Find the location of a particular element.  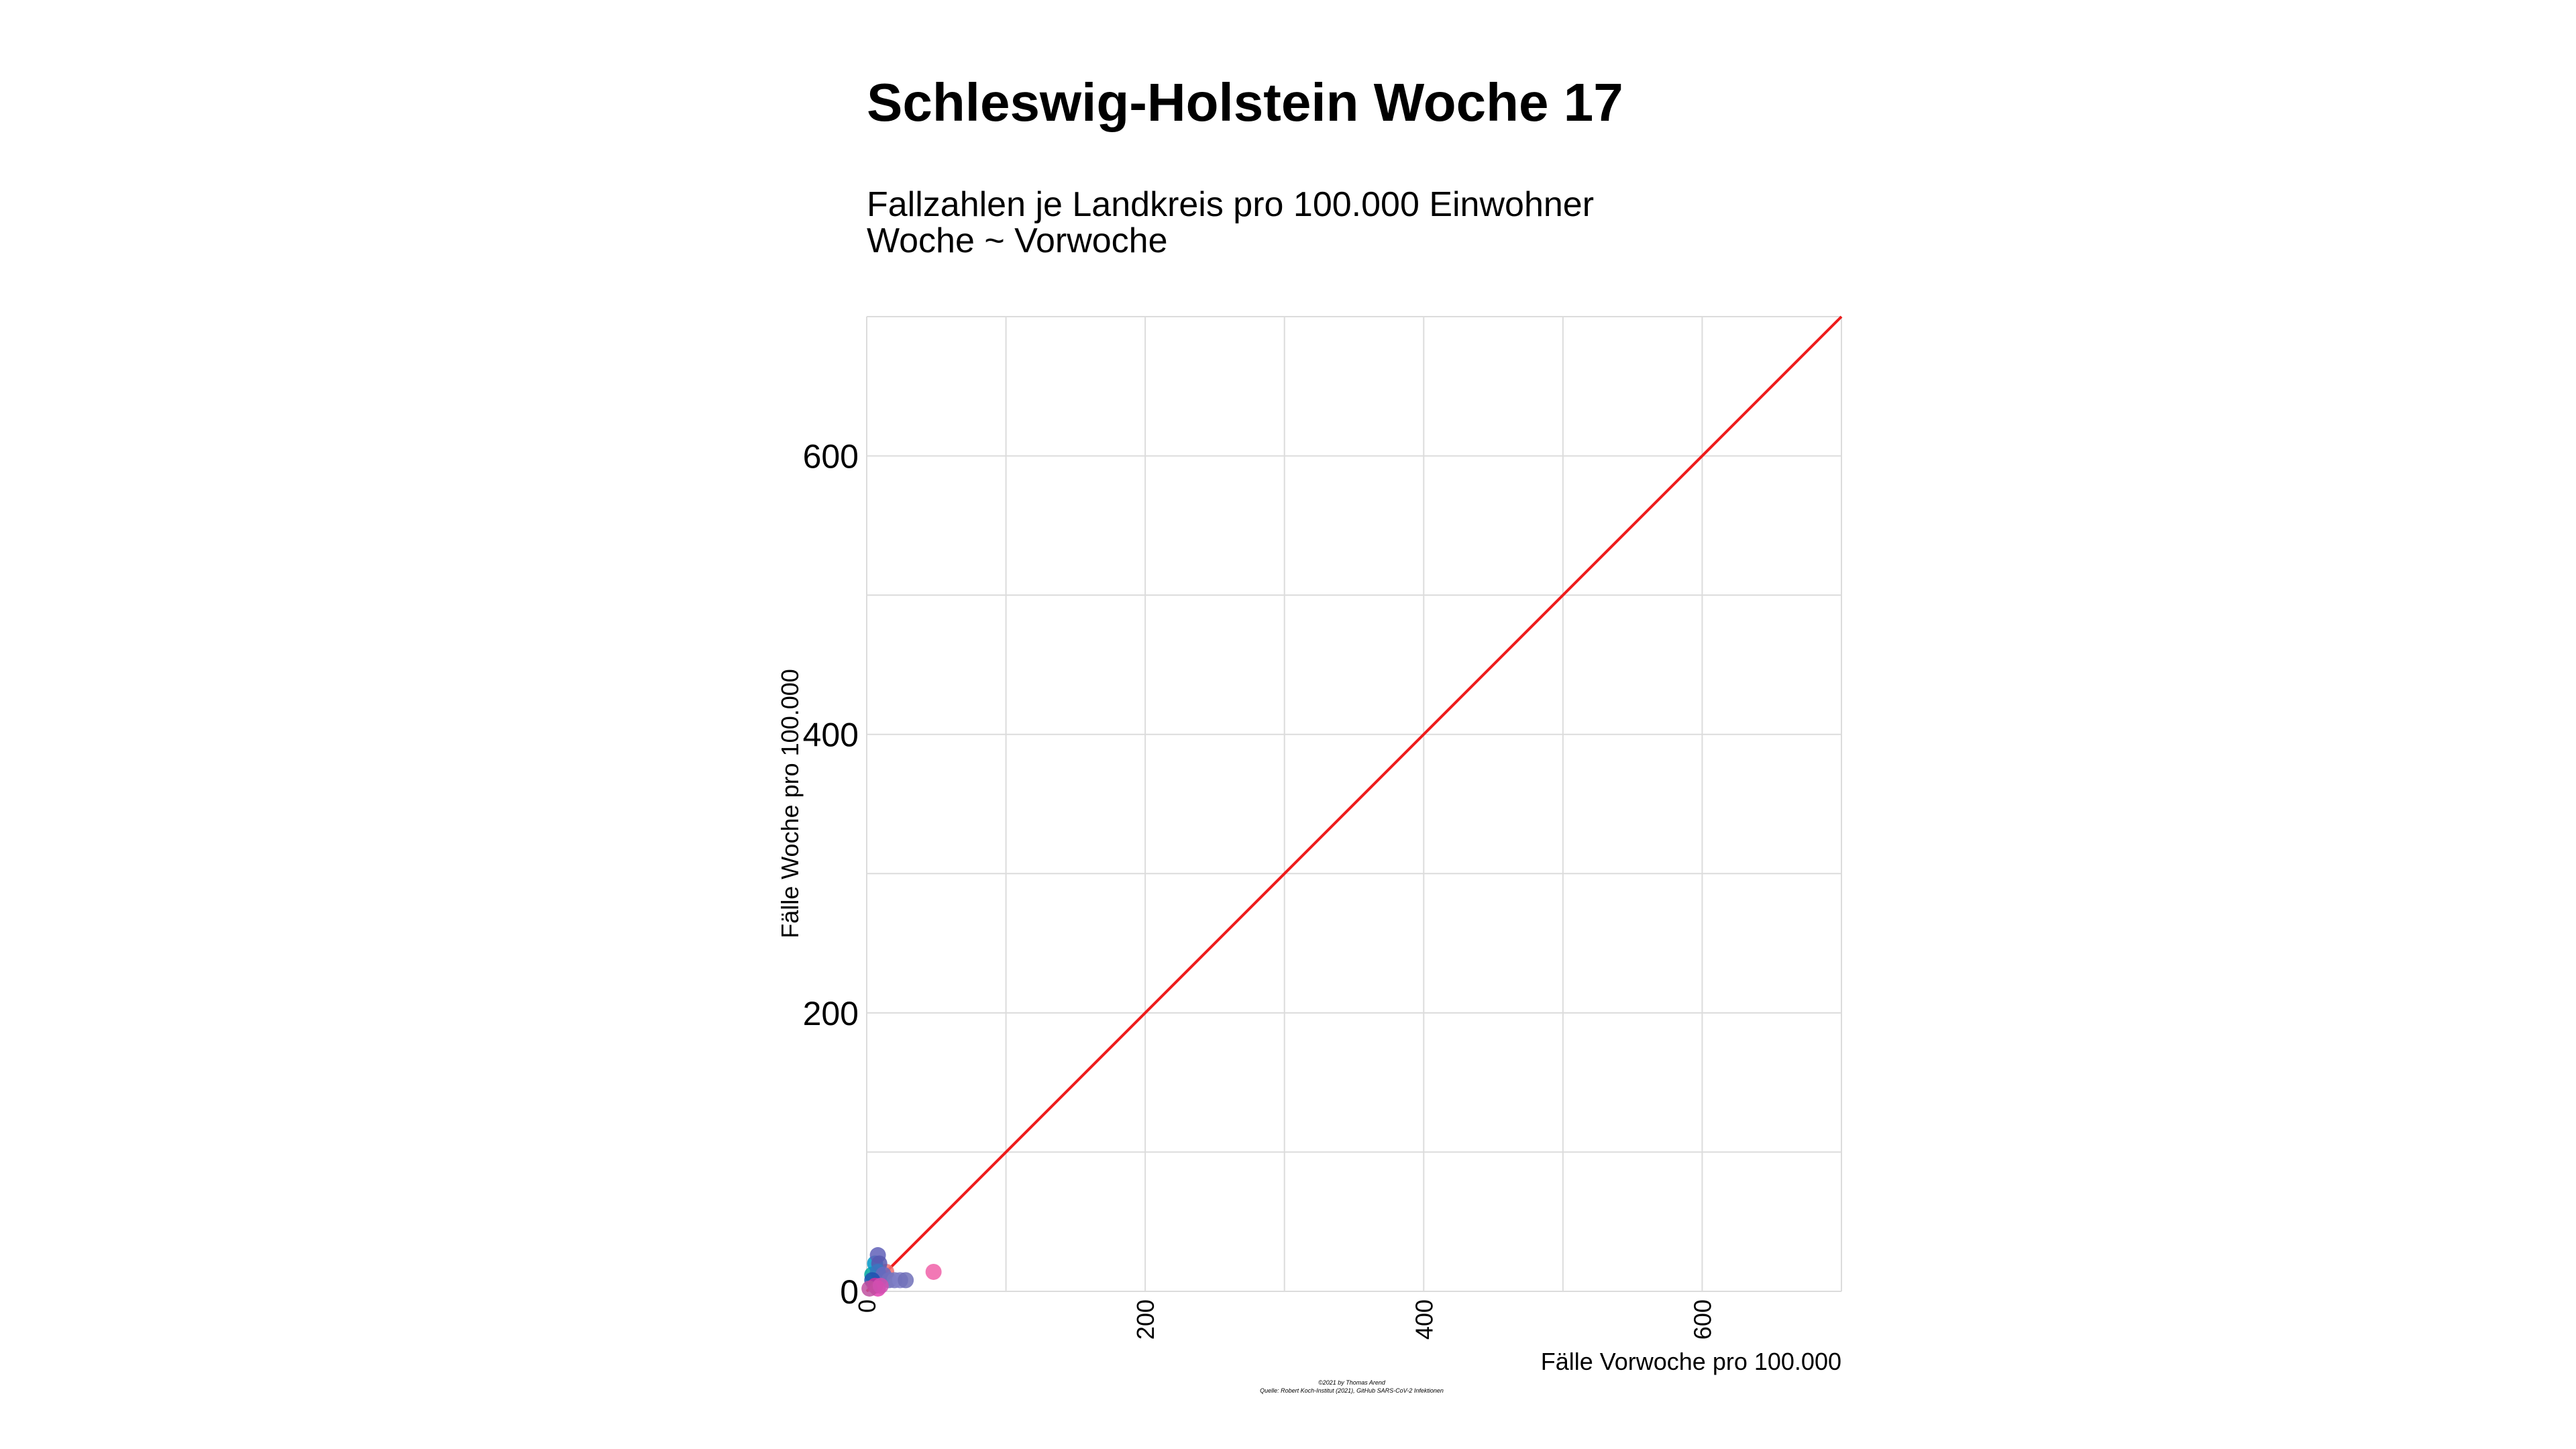

x-tick-label: 600 is located at coordinates (1702, 1319).